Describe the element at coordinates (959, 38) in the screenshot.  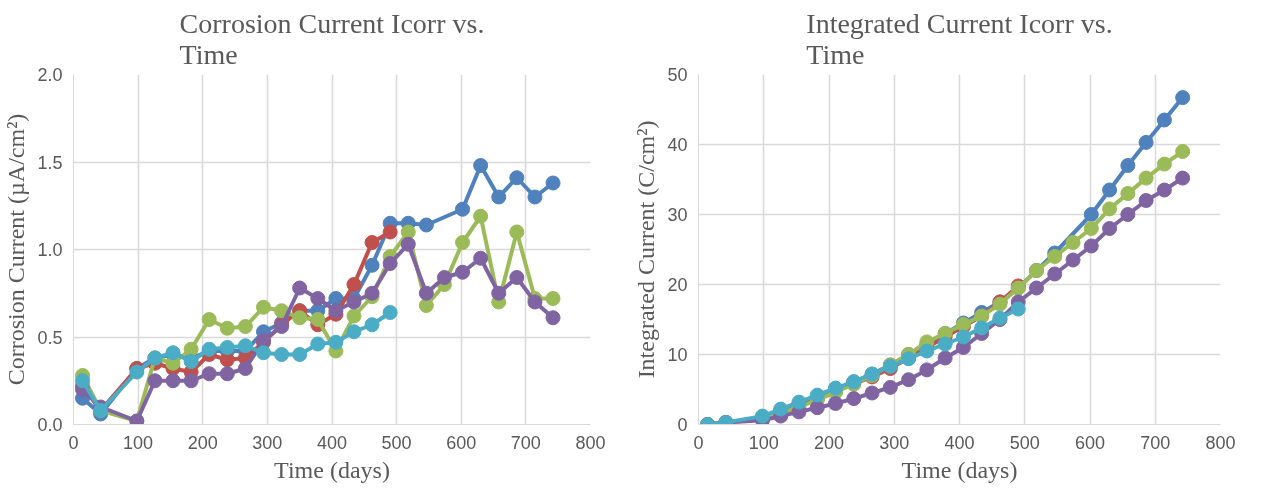
I see `chart-title: Integrated Current Icorr vs. Time` at that location.